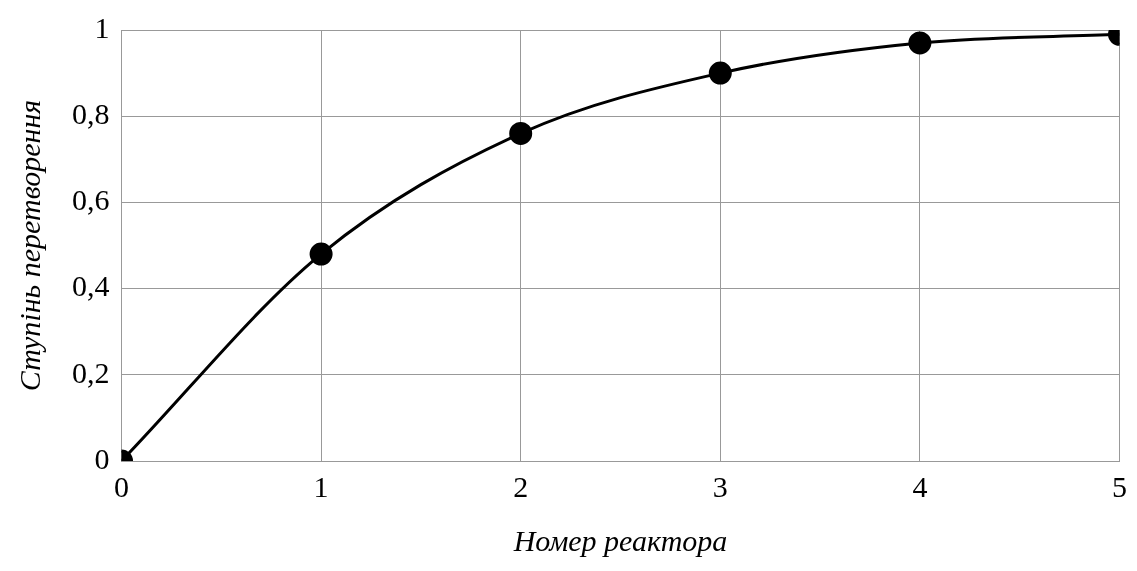  I want to click on y-tick-label: 0,4, so click(91, 286).